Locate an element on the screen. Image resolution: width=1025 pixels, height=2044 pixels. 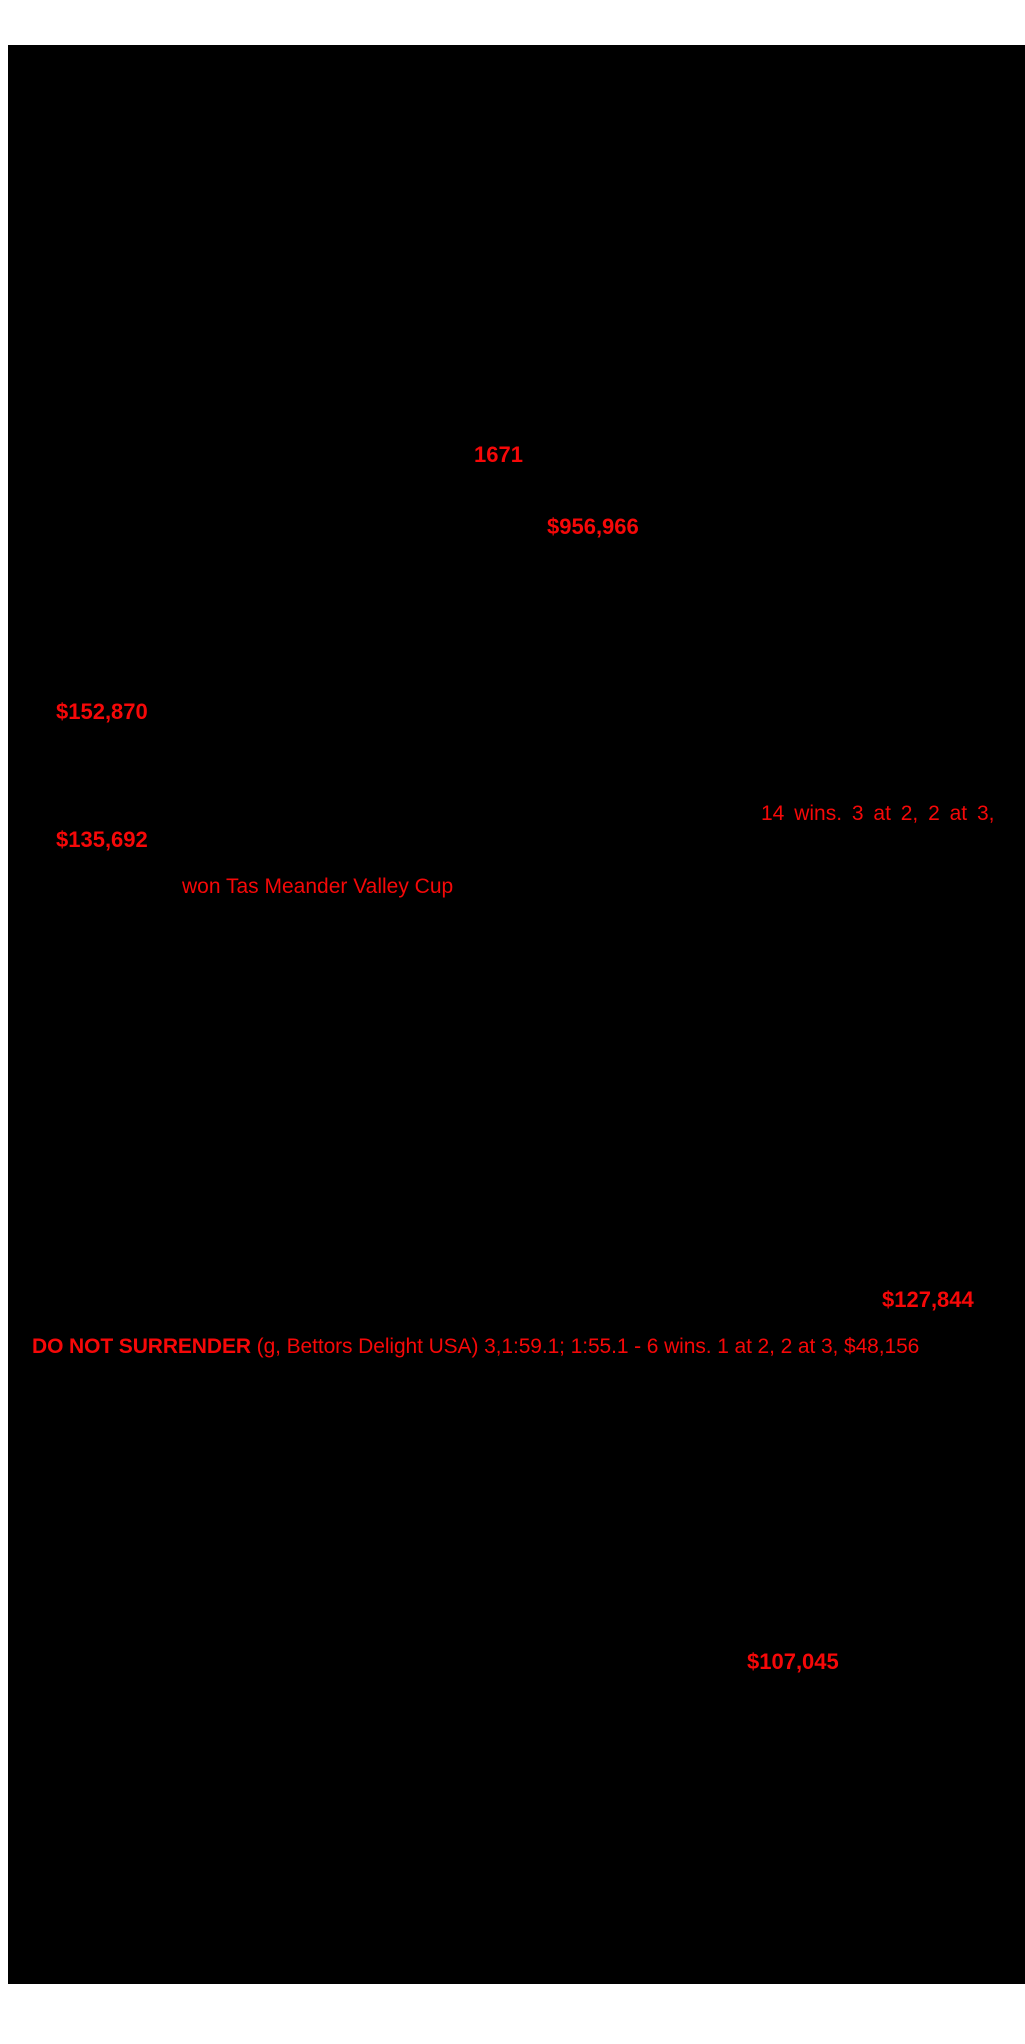
earnings-value-1: $956,966 is located at coordinates (593, 526).